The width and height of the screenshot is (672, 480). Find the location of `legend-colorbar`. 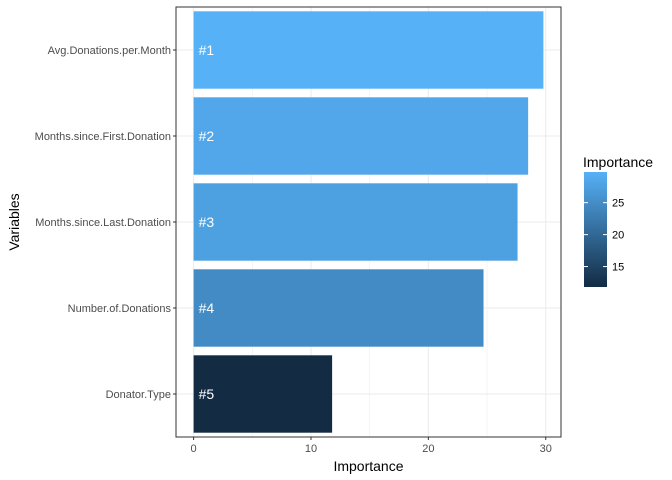

legend-colorbar is located at coordinates (595, 229).